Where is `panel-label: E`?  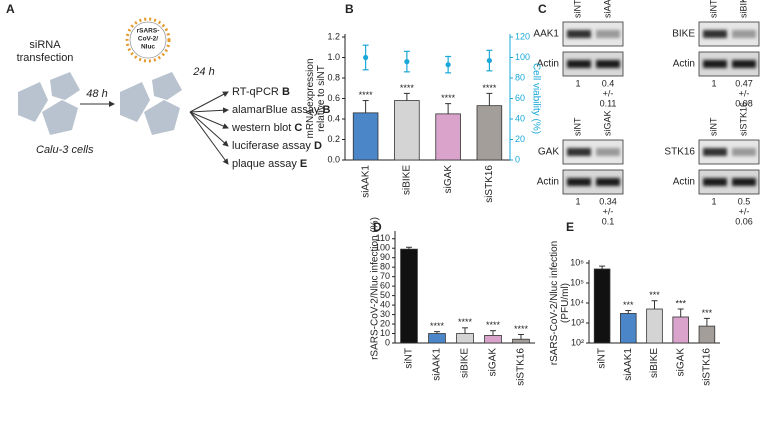
panel-label: E is located at coordinates (570, 227).